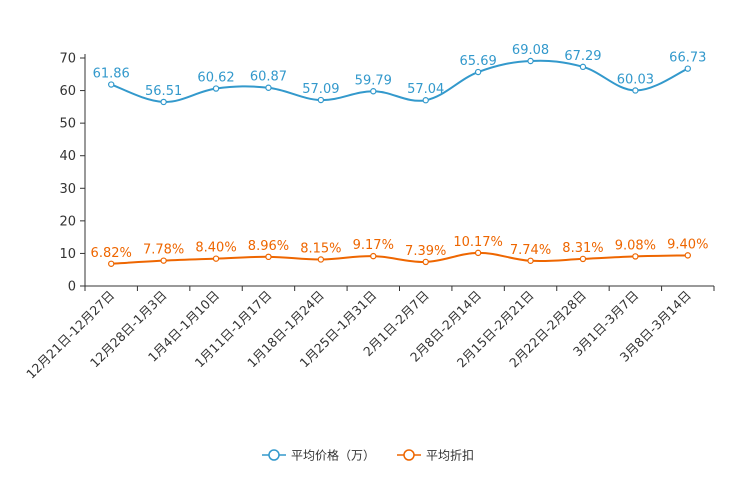 Image resolution: width=744 pixels, height=496 pixels. What do you see at coordinates (70, 335) in the screenshot?
I see `x-tick-label: 12月21日-12月27日` at bounding box center [70, 335].